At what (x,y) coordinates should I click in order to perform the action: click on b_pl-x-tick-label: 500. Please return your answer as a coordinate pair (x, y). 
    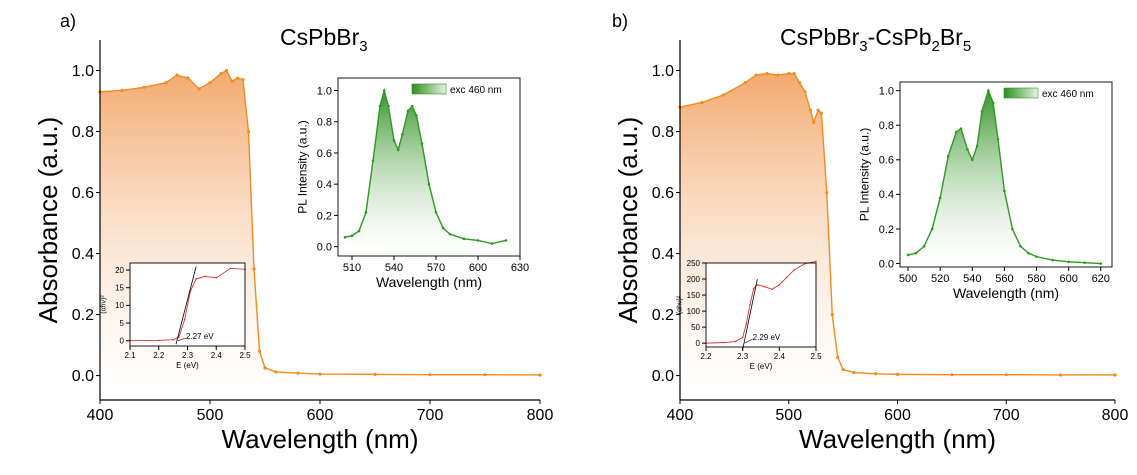
    Looking at the image, I should click on (908, 279).